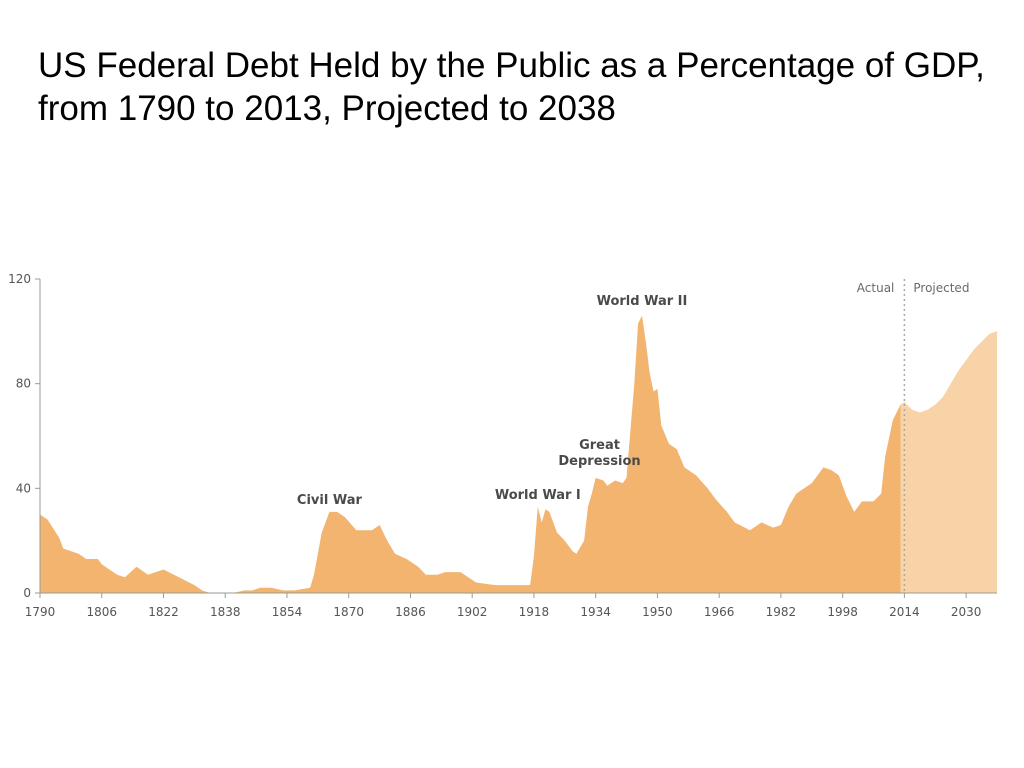 This screenshot has width=1024, height=768. What do you see at coordinates (599, 445) in the screenshot?
I see `annotation-great-depression: Great` at bounding box center [599, 445].